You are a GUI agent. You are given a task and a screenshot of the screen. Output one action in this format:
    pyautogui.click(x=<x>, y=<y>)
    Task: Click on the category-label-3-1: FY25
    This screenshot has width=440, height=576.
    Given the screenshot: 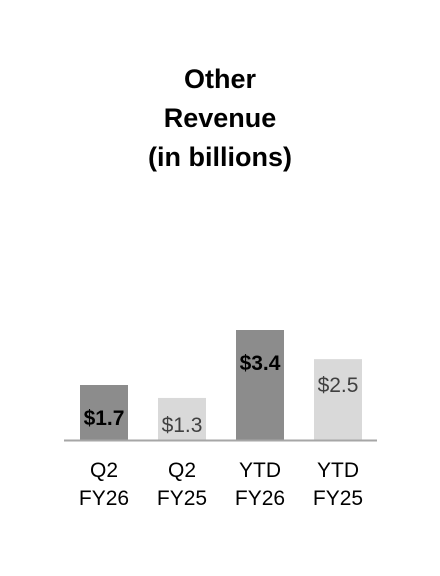 What is the action you would take?
    pyautogui.click(x=338, y=498)
    